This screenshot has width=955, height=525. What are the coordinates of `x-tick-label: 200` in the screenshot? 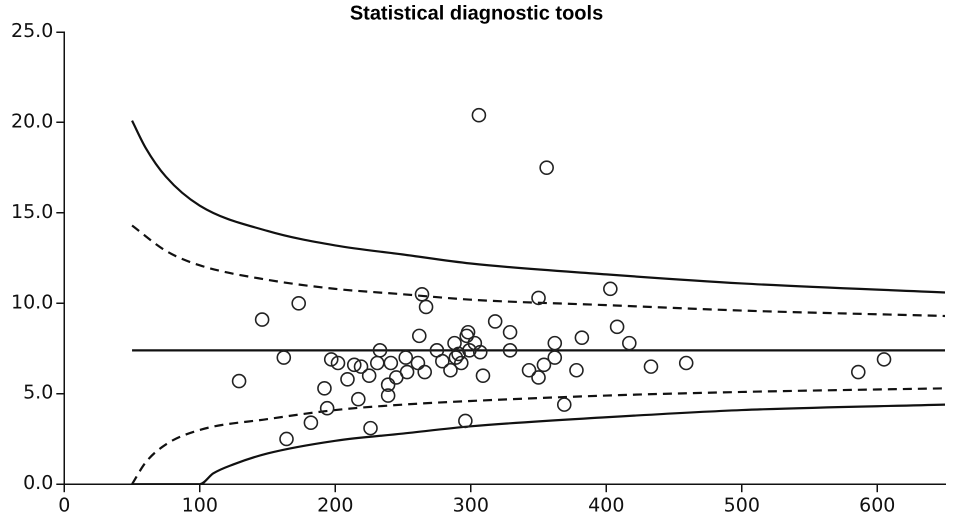 It's located at (335, 505).